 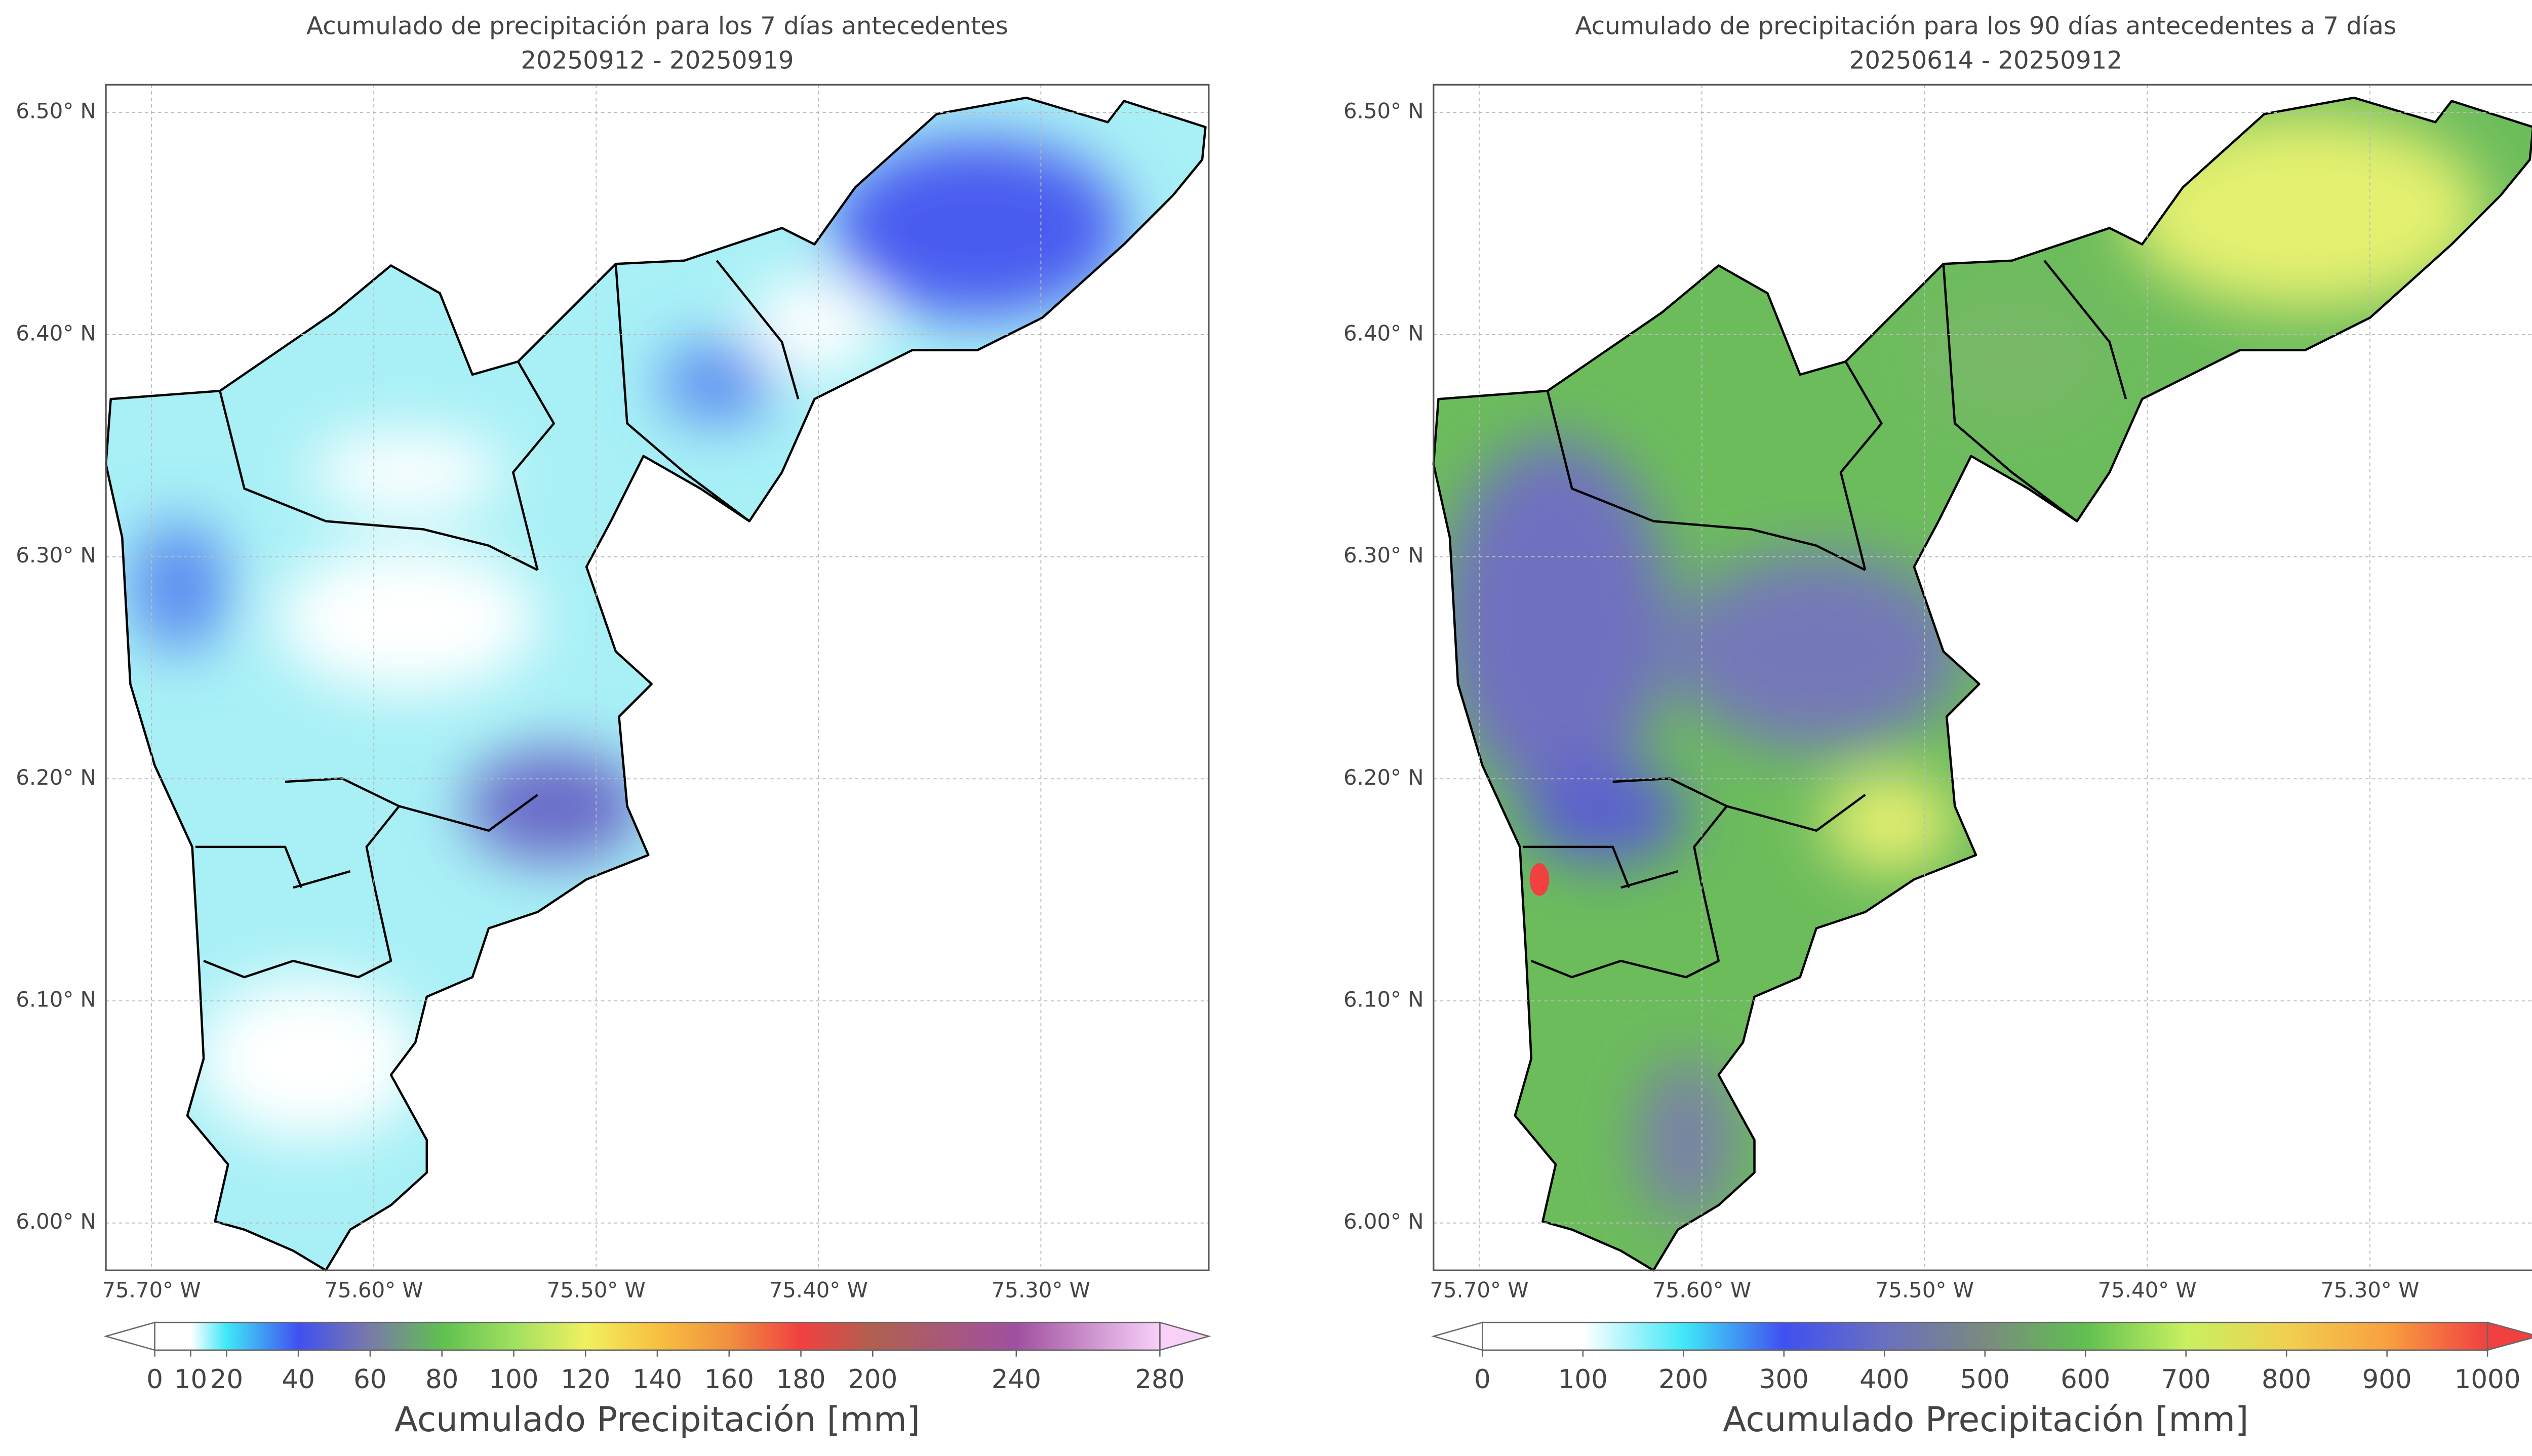 What do you see at coordinates (800, 1379) in the screenshot?
I see `colorbar-tick-label: 180` at bounding box center [800, 1379].